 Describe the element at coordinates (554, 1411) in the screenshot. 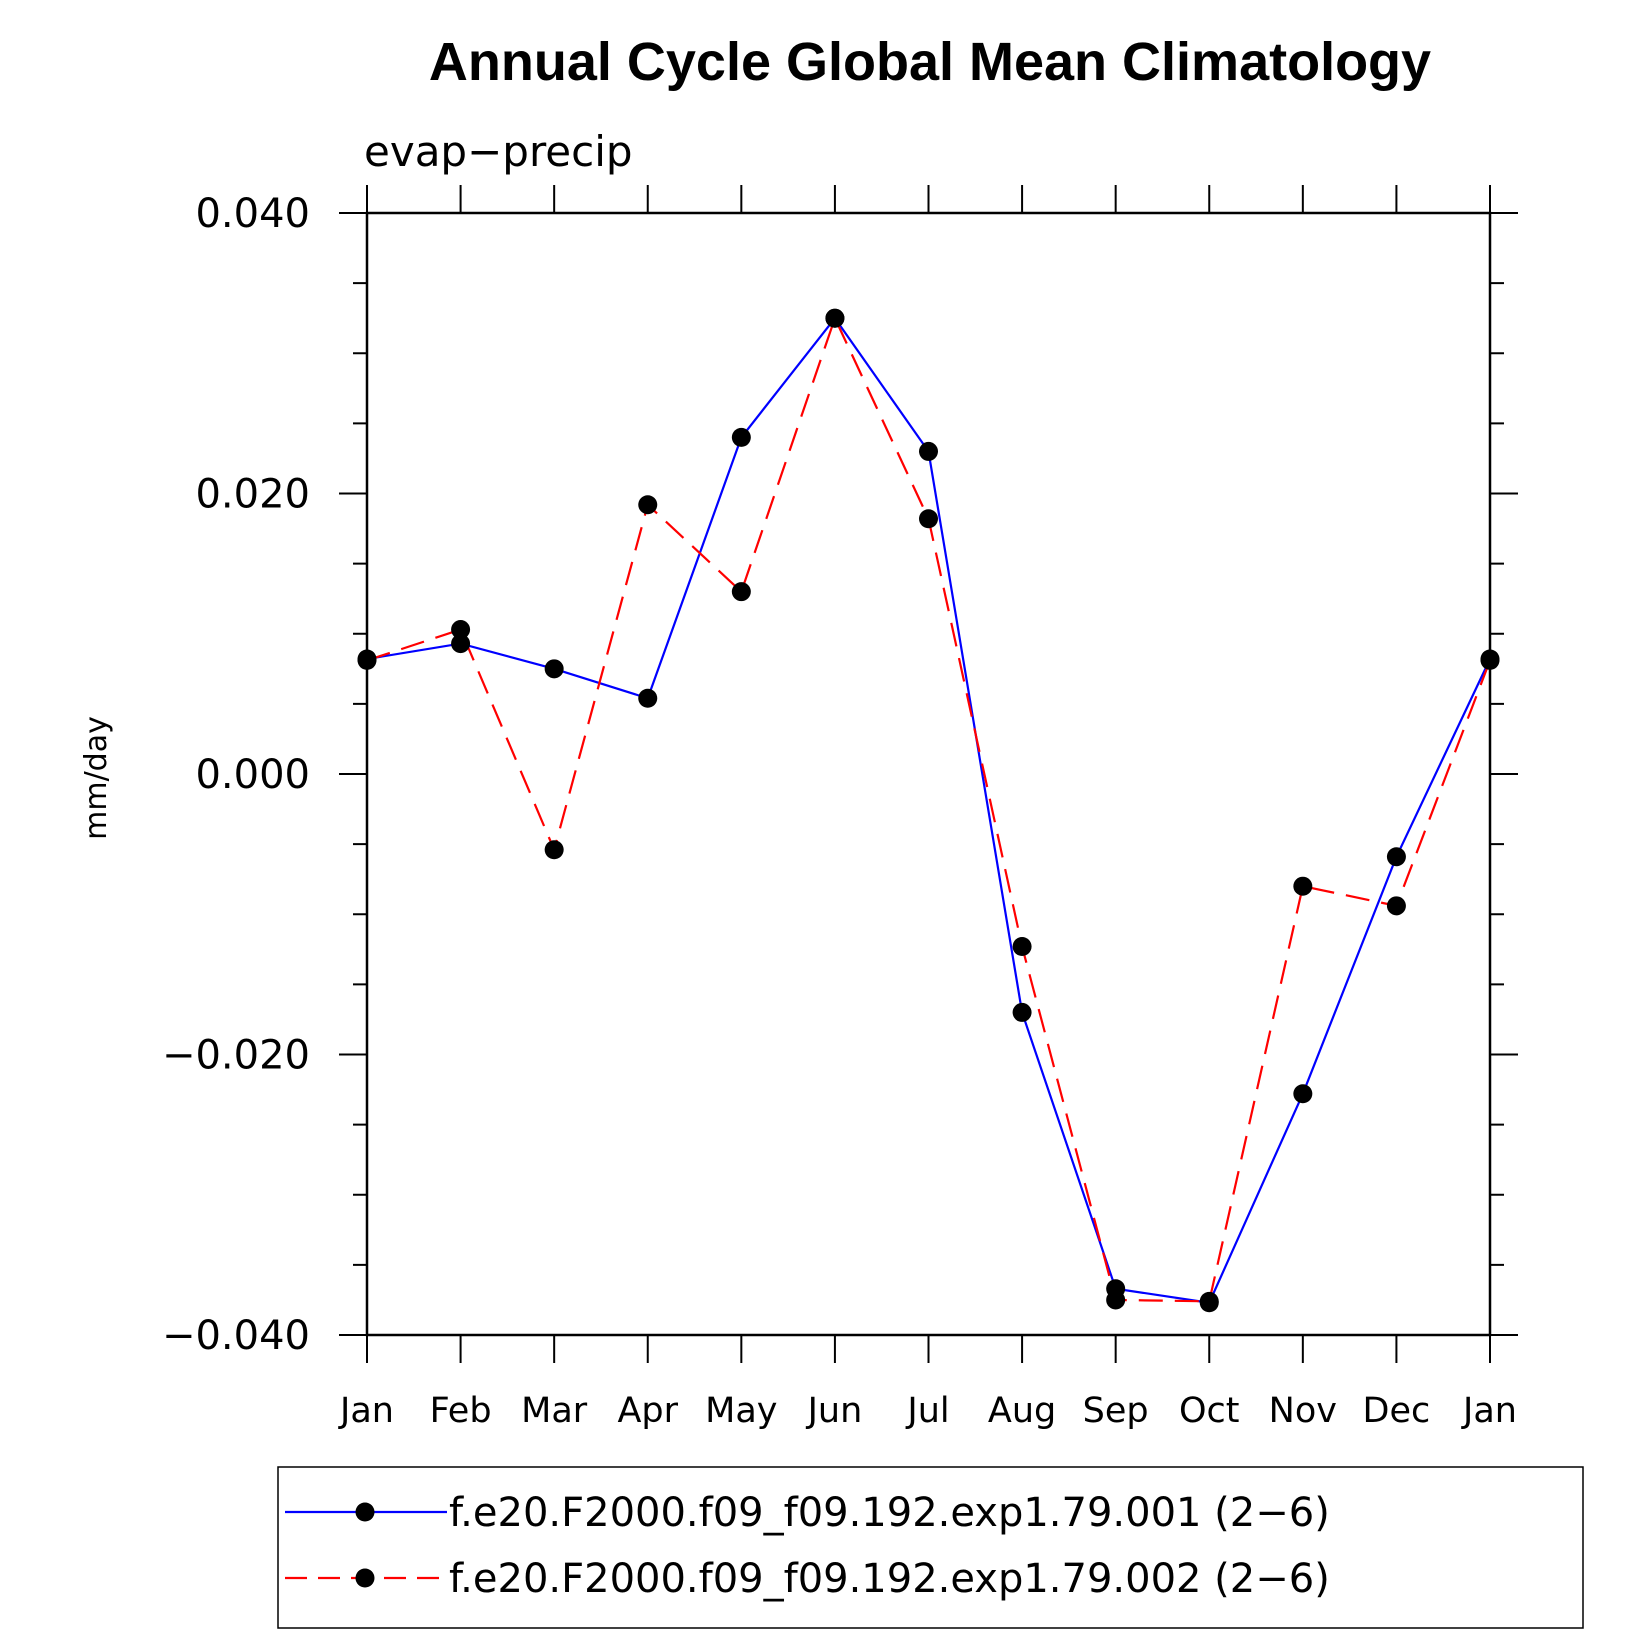

I see `x-tick-label: Mar` at that location.